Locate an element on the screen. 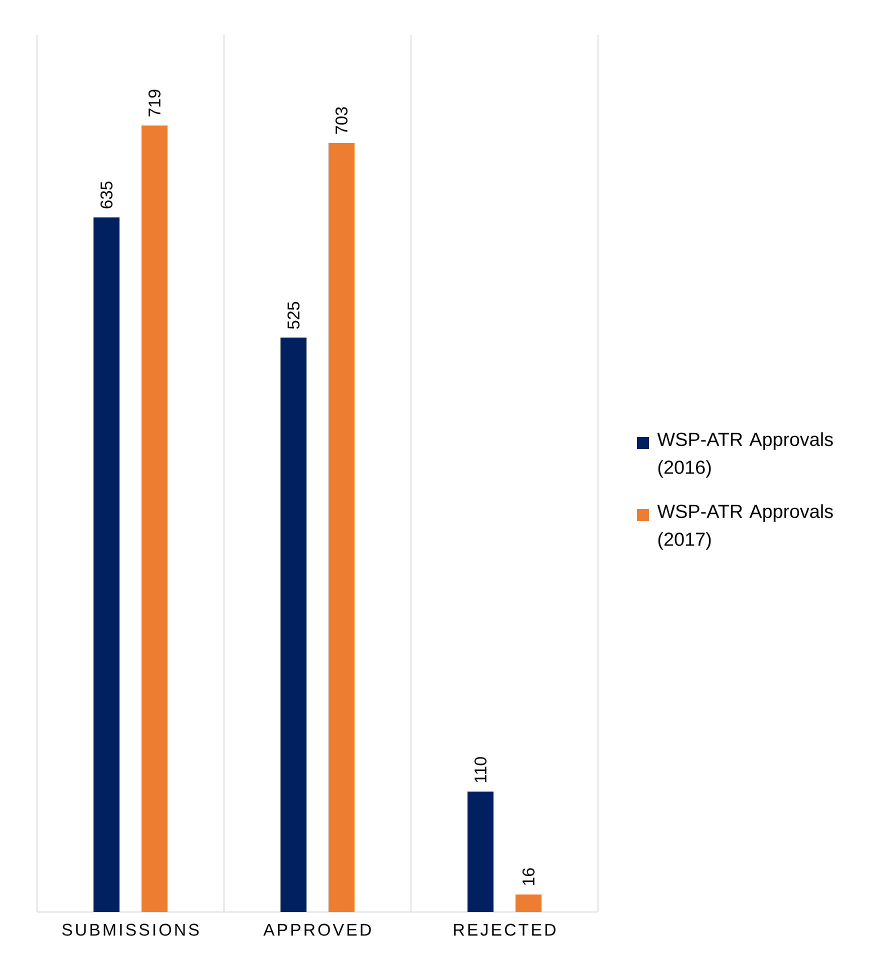 Image resolution: width=870 pixels, height=963 pixels. data-label: 16 is located at coordinates (528, 876).